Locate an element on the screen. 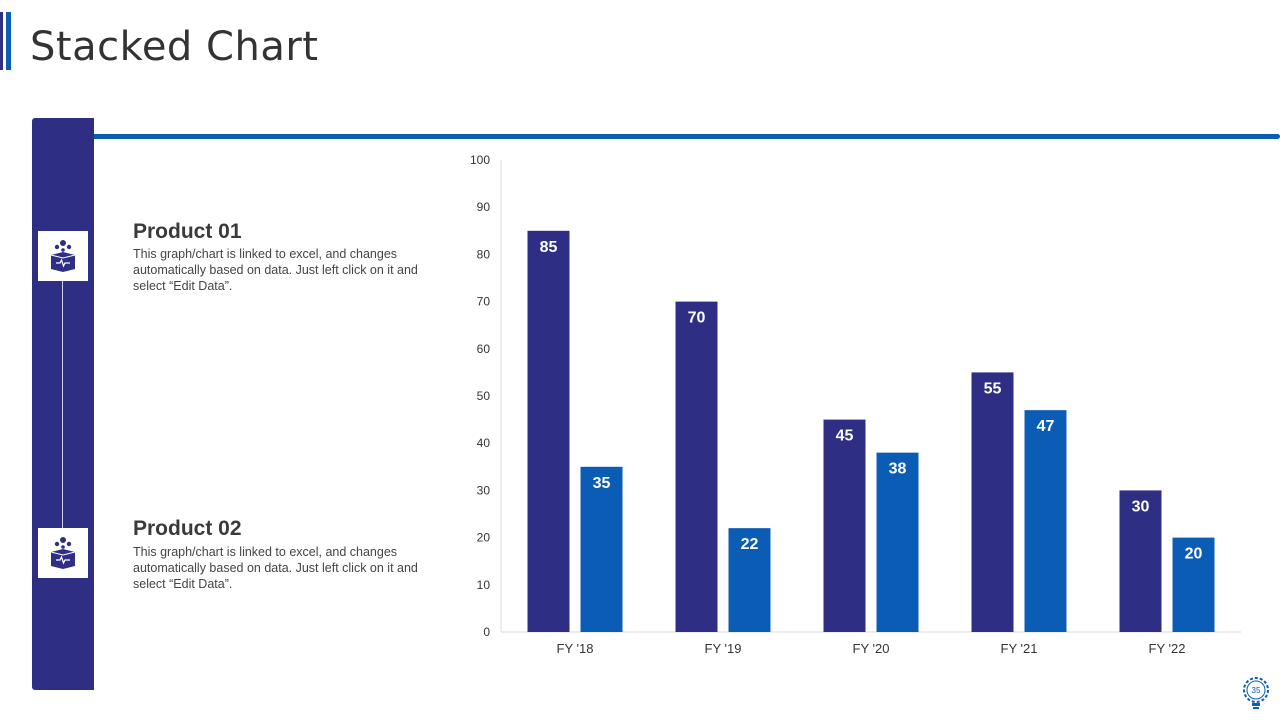 This screenshot has width=1280, height=720. bar-value-label: 70 is located at coordinates (697, 318).